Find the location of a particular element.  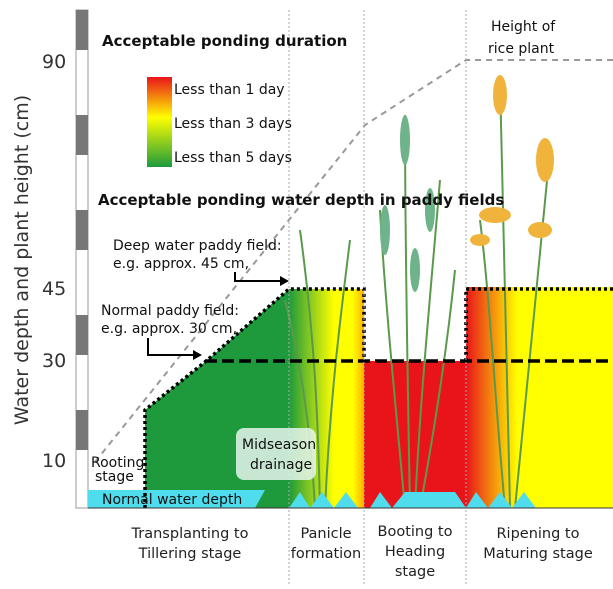

tick-label: 30 is located at coordinates (54, 361).